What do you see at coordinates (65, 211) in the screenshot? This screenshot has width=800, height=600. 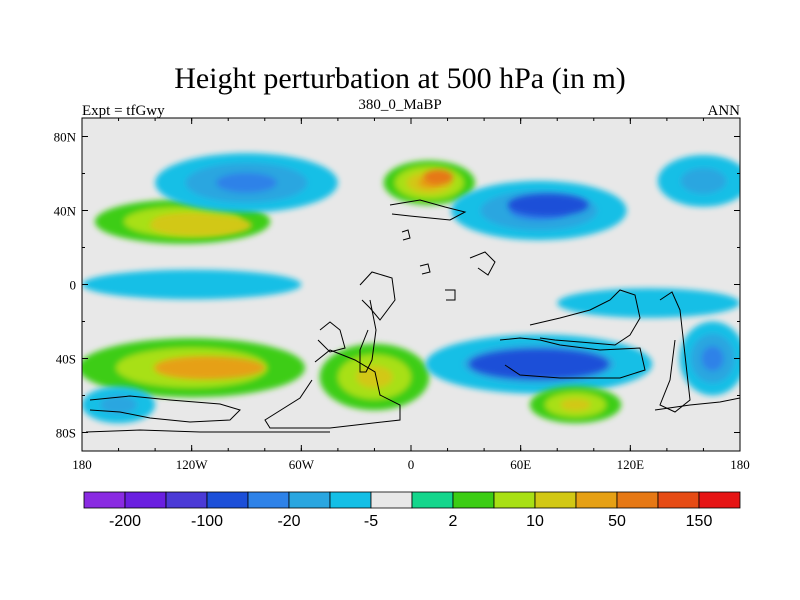 I see `y-tick-label: 40N` at bounding box center [65, 211].